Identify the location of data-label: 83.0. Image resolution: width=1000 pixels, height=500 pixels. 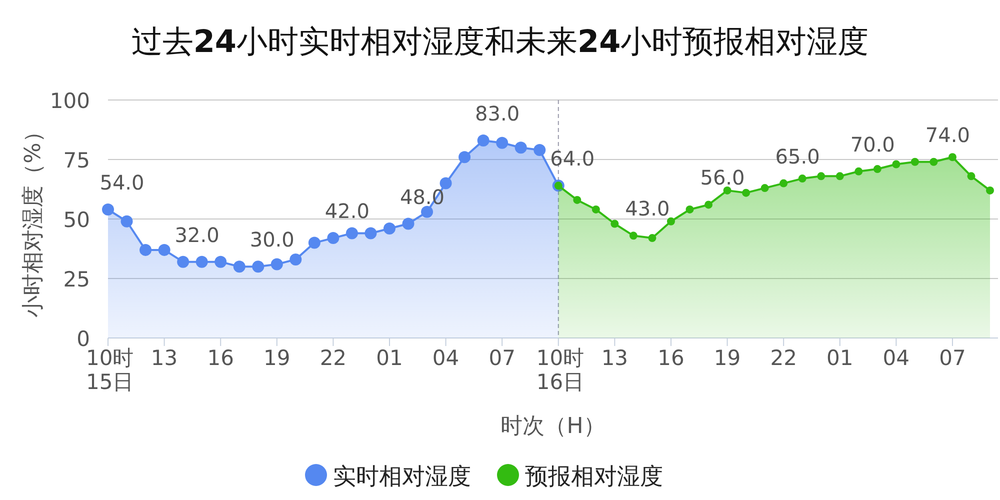
(497, 113).